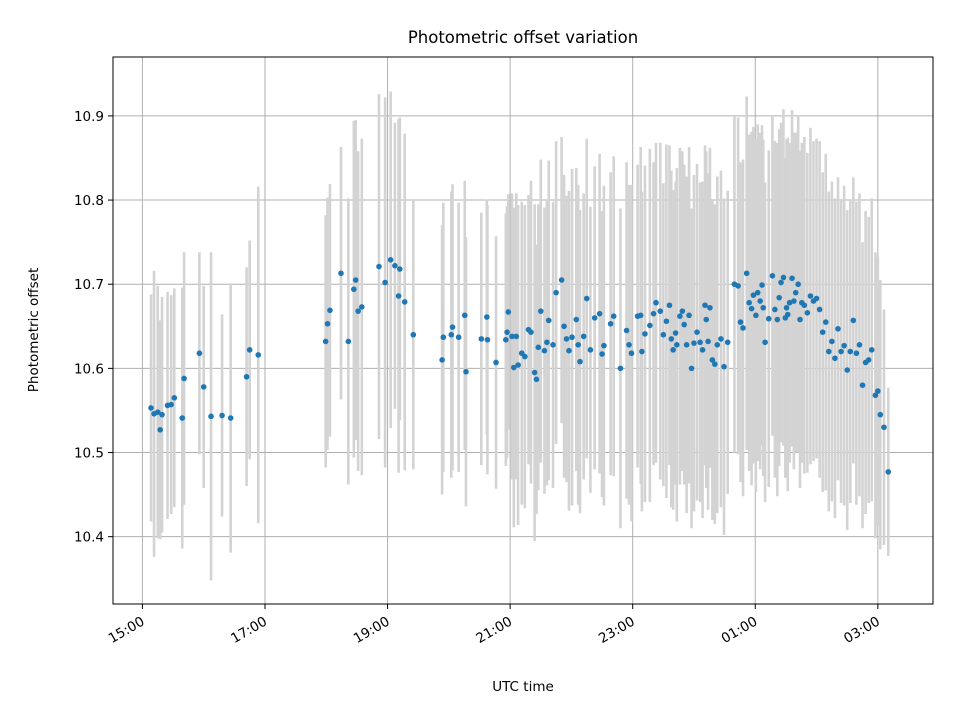  Describe the element at coordinates (89, 454) in the screenshot. I see `y-tick-label: 10.5` at that location.